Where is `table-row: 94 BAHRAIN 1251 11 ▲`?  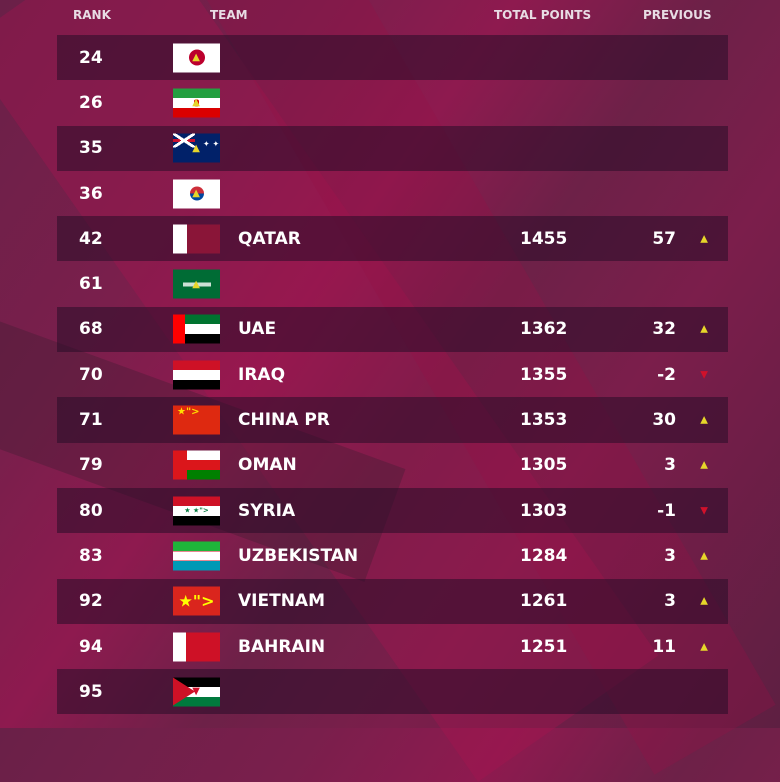 table-row: 94 BAHRAIN 1251 11 ▲ is located at coordinates (392, 646).